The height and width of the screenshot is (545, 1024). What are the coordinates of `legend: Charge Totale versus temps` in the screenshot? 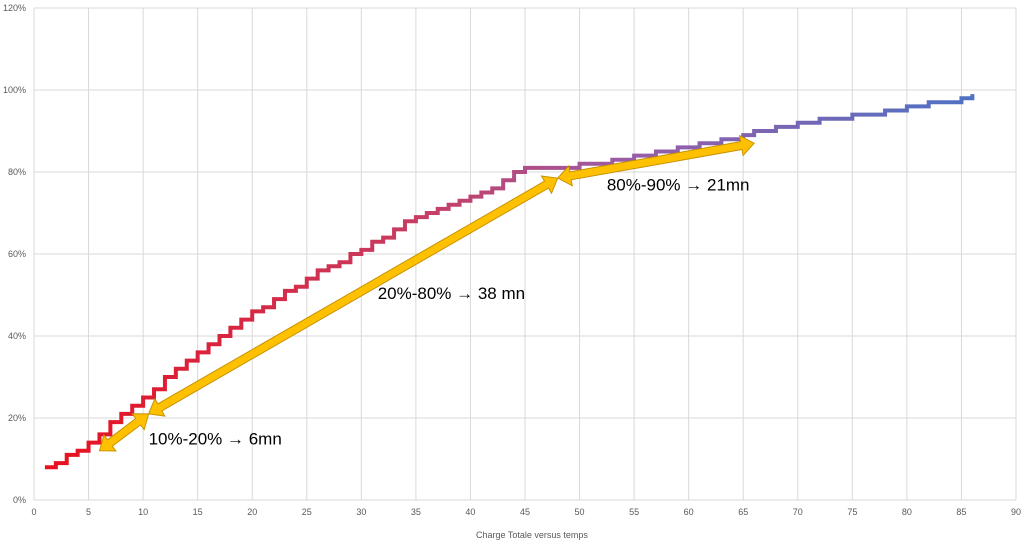 It's located at (520, 535).